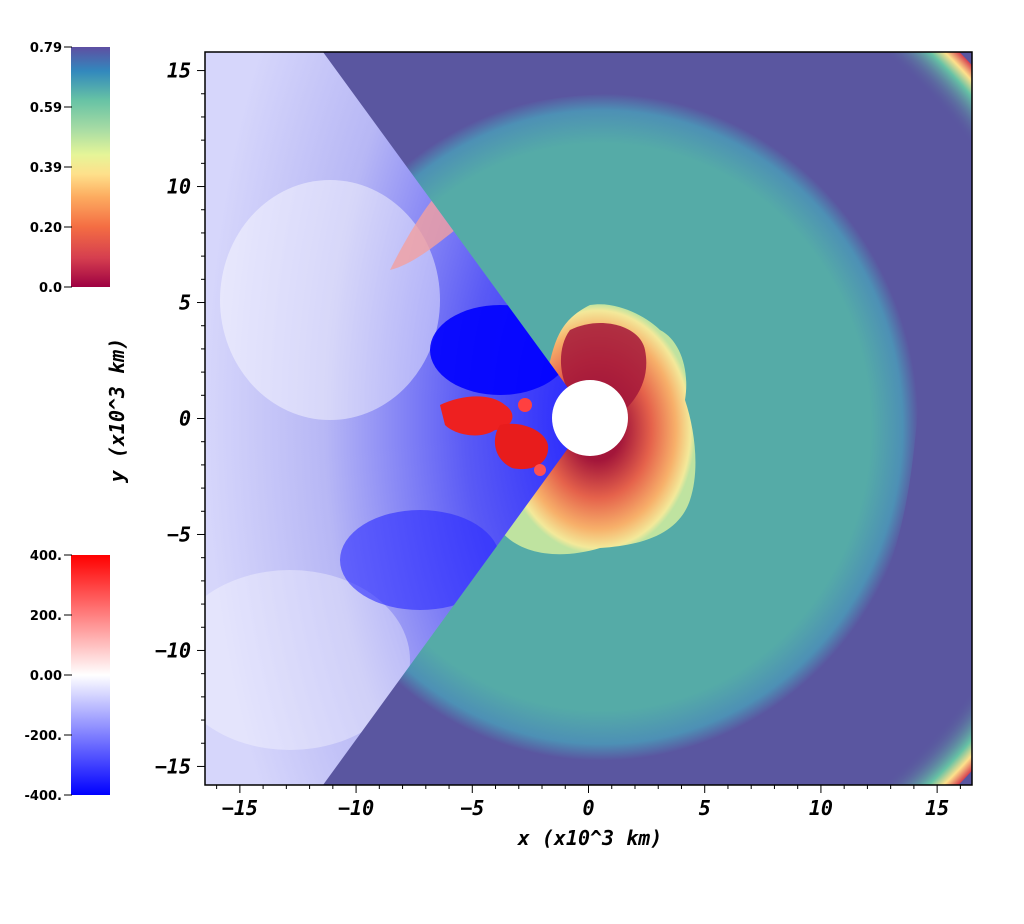  I want to click on x-tick-label: −10, so click(356, 808).